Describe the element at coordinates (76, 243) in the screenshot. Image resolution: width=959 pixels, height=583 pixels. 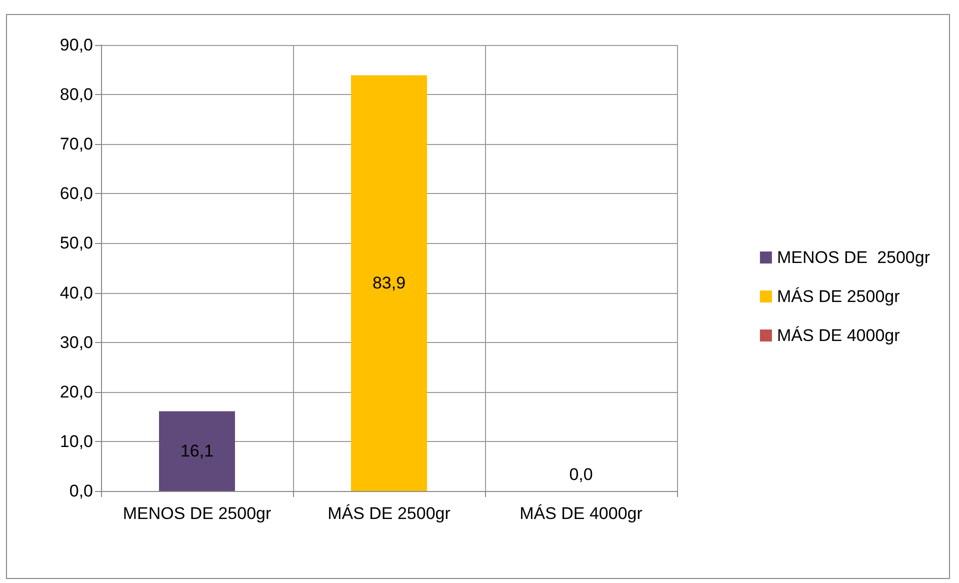
I see `y-tick-label: 50,0` at that location.